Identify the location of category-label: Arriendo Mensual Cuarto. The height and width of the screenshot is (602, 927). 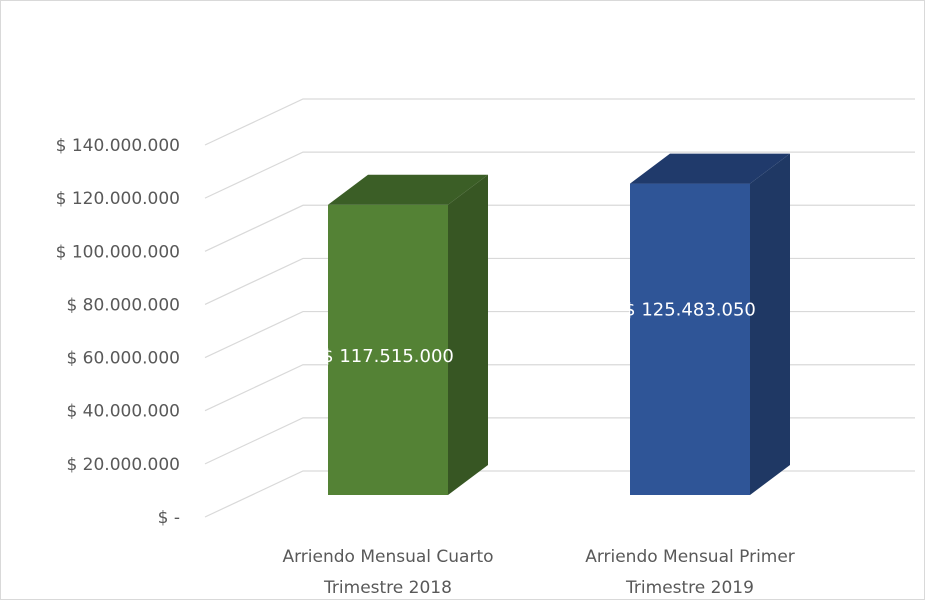
(387, 557).